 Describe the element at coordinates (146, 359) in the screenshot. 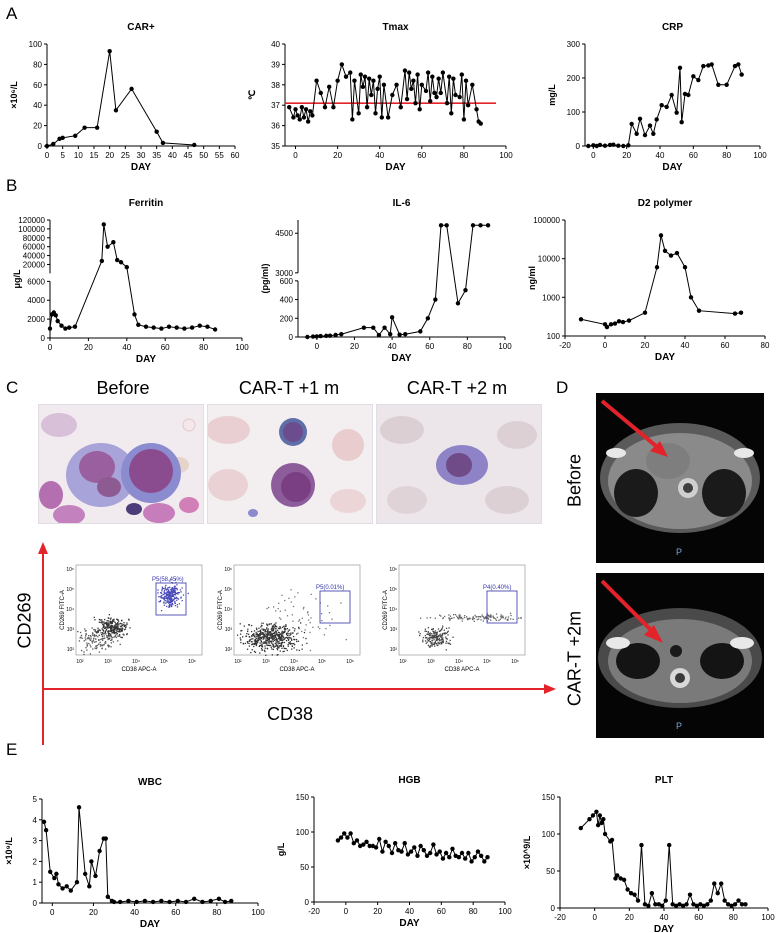

I see `ferritin-x-label: DAY` at that location.